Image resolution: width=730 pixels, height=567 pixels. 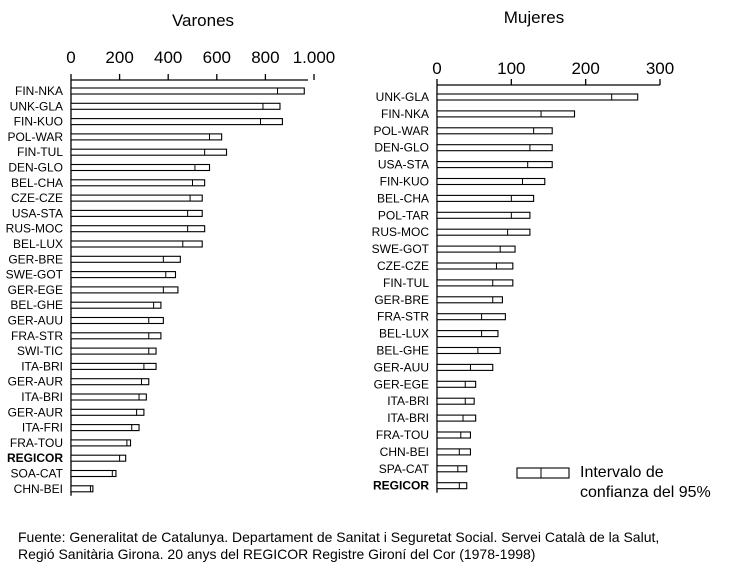 I want to click on x-tick-label: 800, so click(x=265, y=57).